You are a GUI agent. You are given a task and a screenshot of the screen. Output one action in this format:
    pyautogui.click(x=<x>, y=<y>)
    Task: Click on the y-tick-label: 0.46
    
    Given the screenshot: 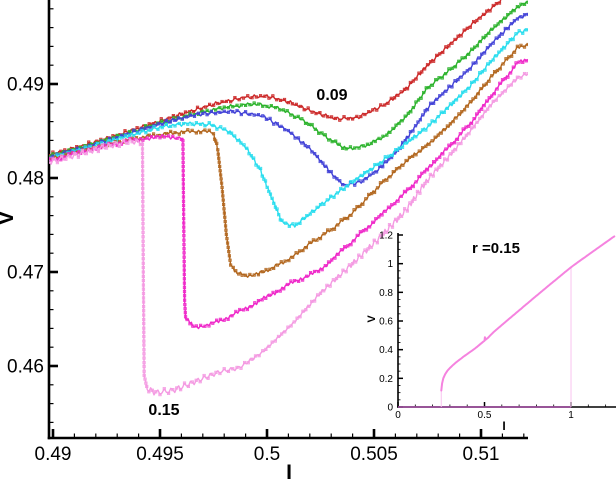 What is the action you would take?
    pyautogui.click(x=25, y=366)
    